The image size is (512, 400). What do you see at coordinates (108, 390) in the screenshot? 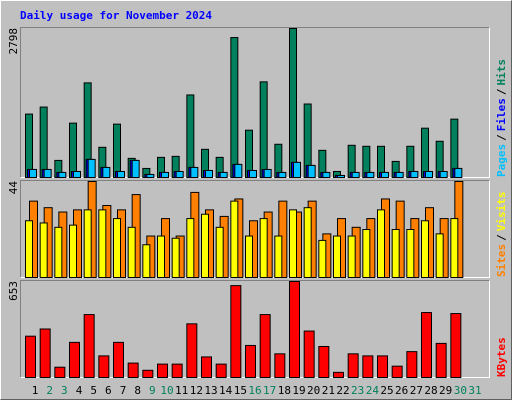
I see `x-tick-label: 6` at bounding box center [108, 390].